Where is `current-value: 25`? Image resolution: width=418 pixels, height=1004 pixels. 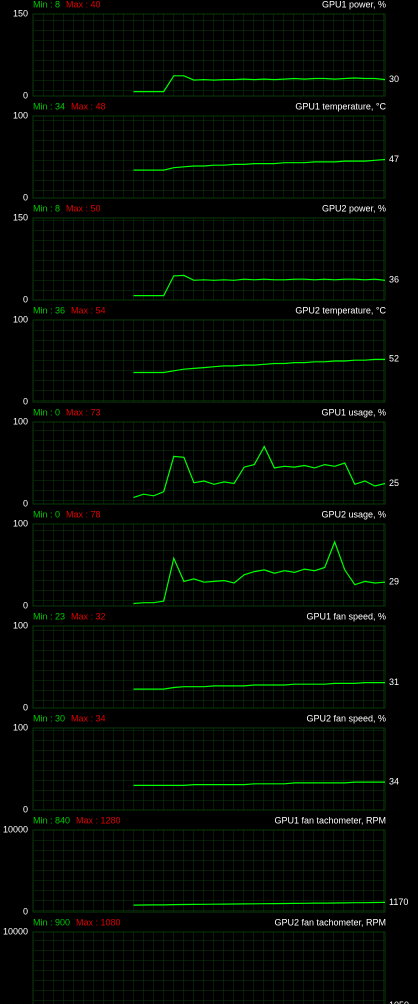 current-value: 25 is located at coordinates (394, 483).